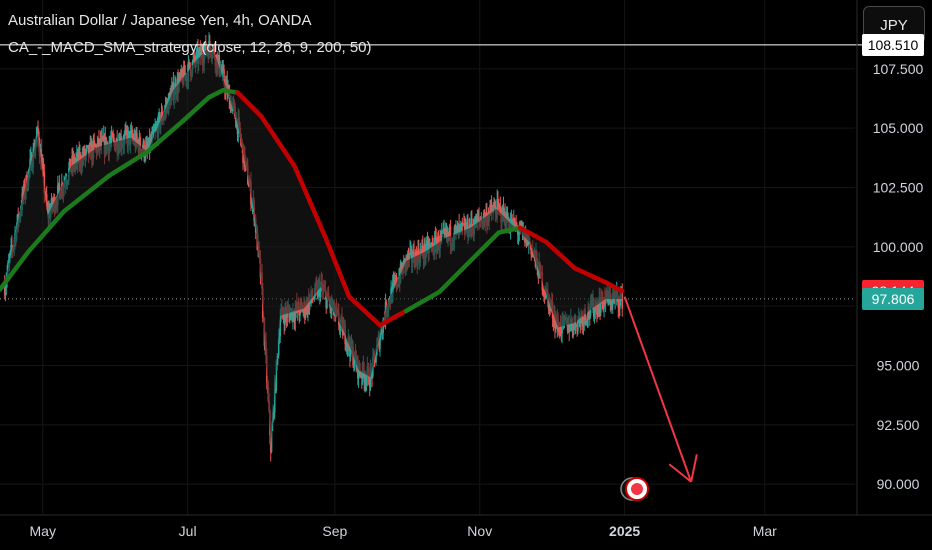 The height and width of the screenshot is (550, 932). I want to click on time-tick-label: Jul, so click(188, 531).